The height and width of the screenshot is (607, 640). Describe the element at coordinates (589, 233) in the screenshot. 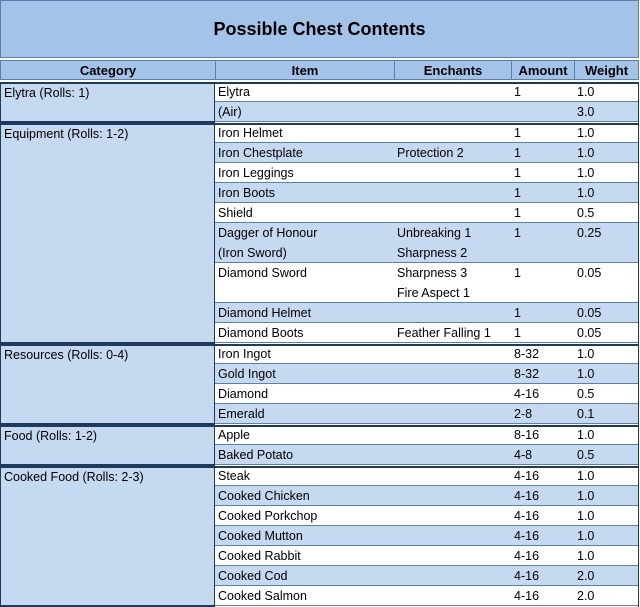

I see `weight-cell: 0.25` at that location.